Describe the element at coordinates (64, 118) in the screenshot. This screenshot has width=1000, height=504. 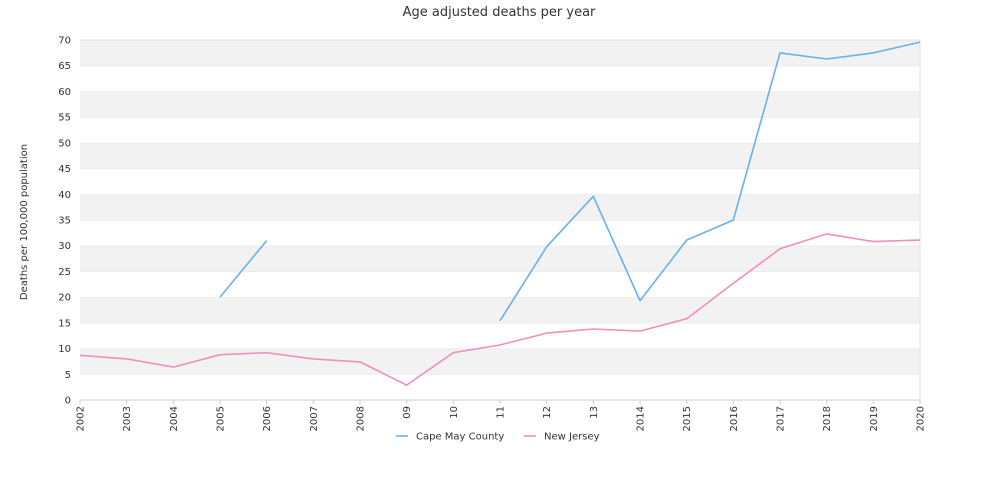
I see `y-tick-label: 55` at that location.